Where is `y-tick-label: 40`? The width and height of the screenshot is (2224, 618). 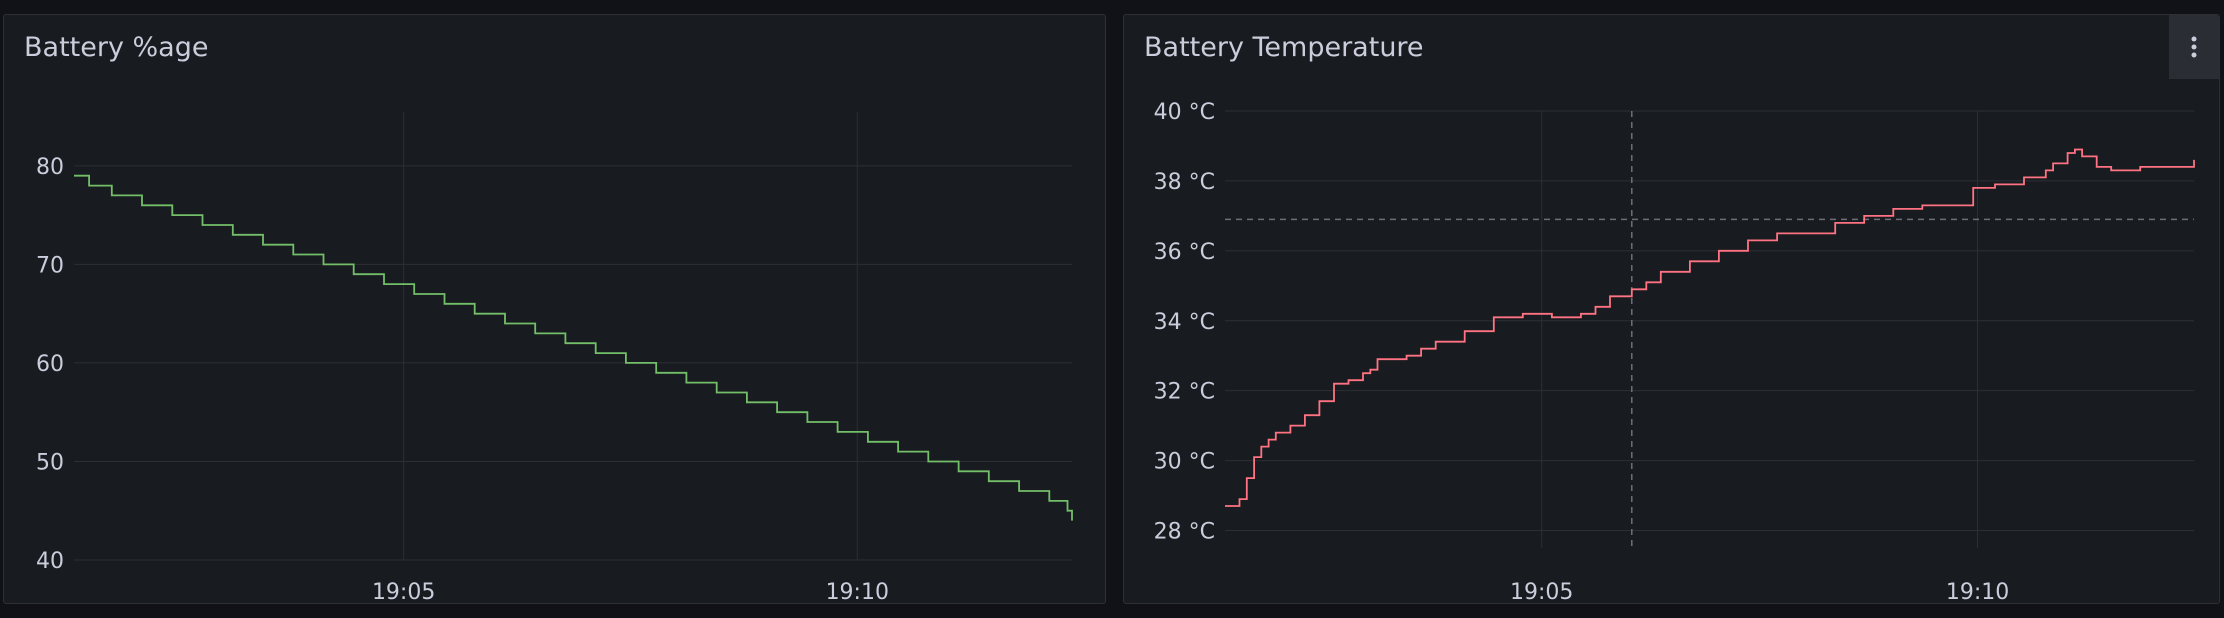 y-tick-label: 40 is located at coordinates (50, 561).